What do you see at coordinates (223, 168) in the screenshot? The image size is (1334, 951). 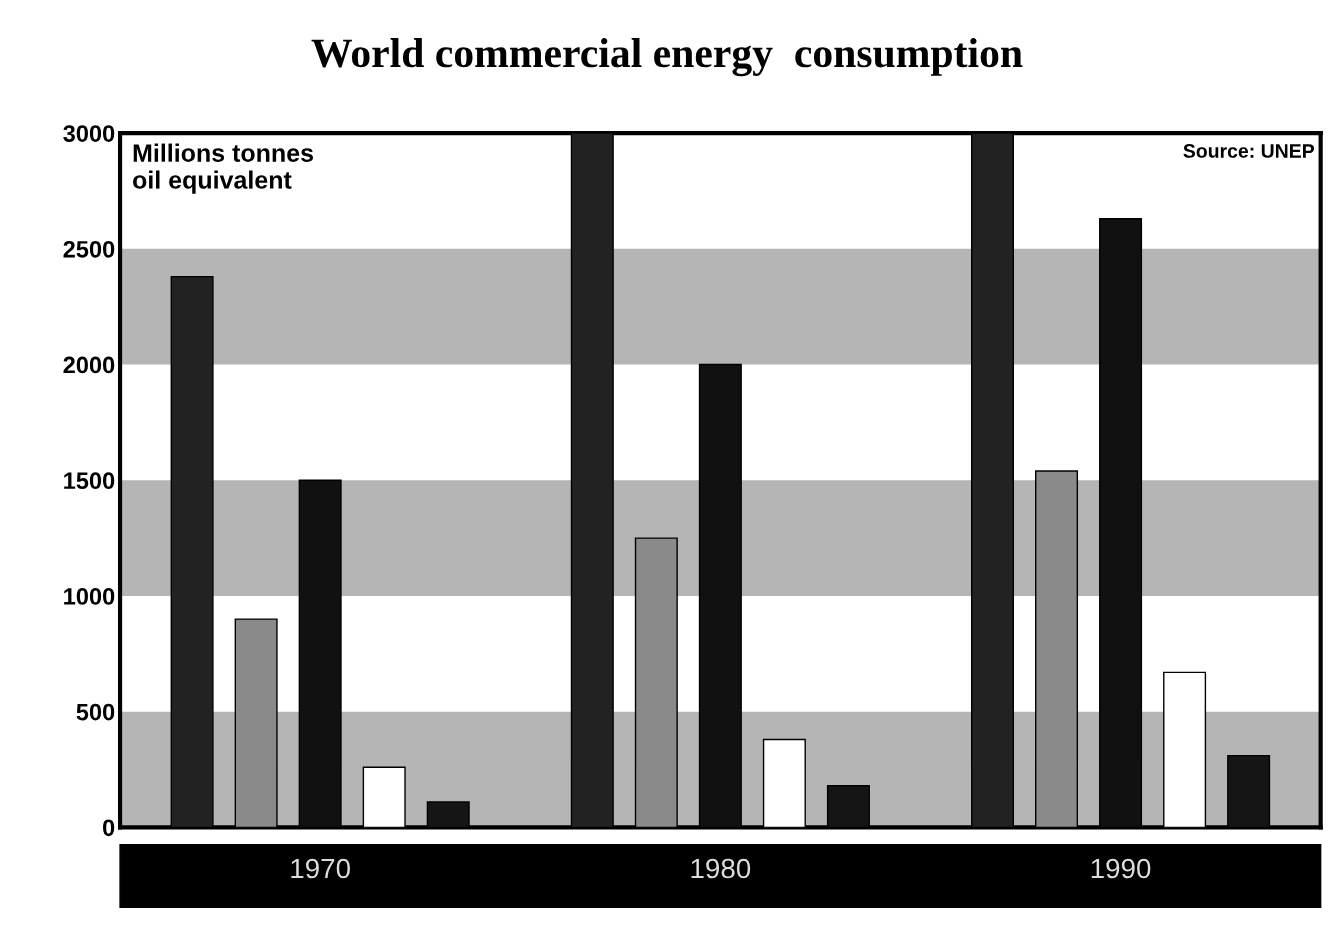 I see `annotation: Millions tonnes oil equivalent` at bounding box center [223, 168].